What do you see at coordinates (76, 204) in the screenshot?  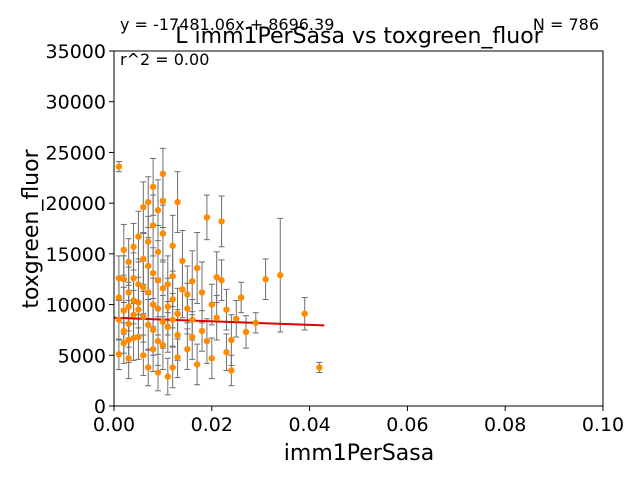 I see `y-tick-label: 20000` at bounding box center [76, 204].